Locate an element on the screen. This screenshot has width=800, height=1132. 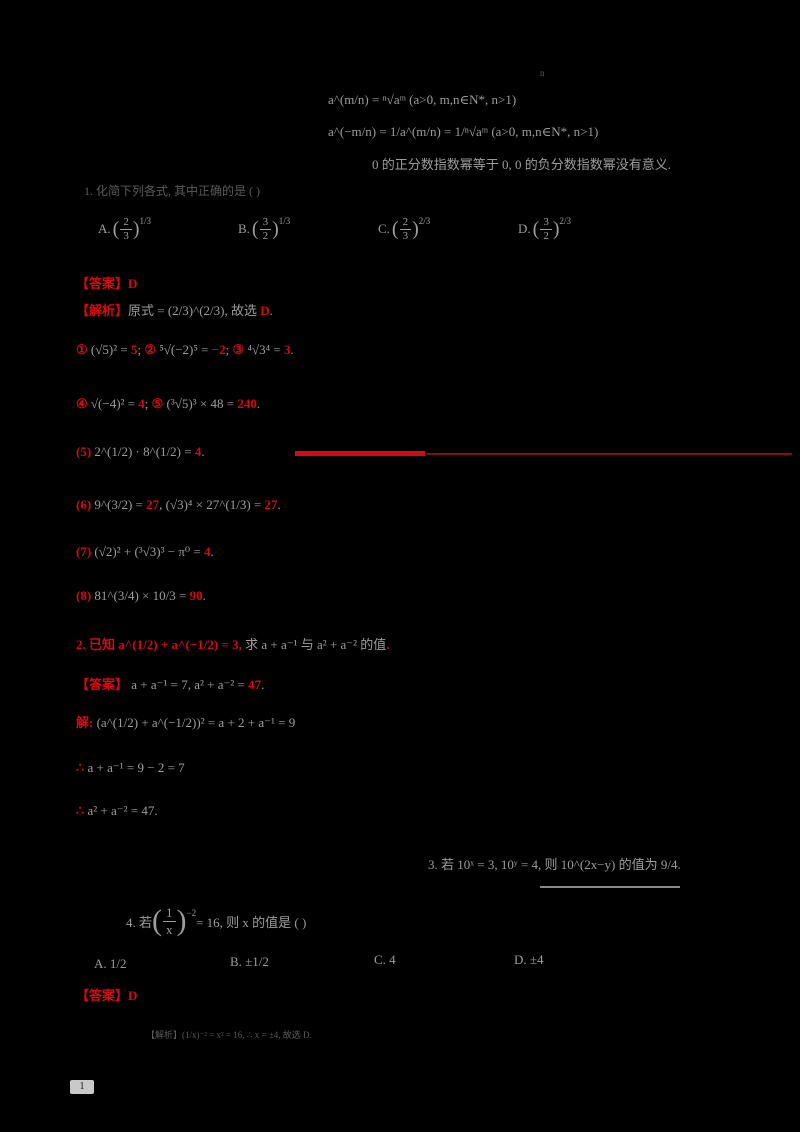
exponent: 2/3 is located at coordinates (565, 221).